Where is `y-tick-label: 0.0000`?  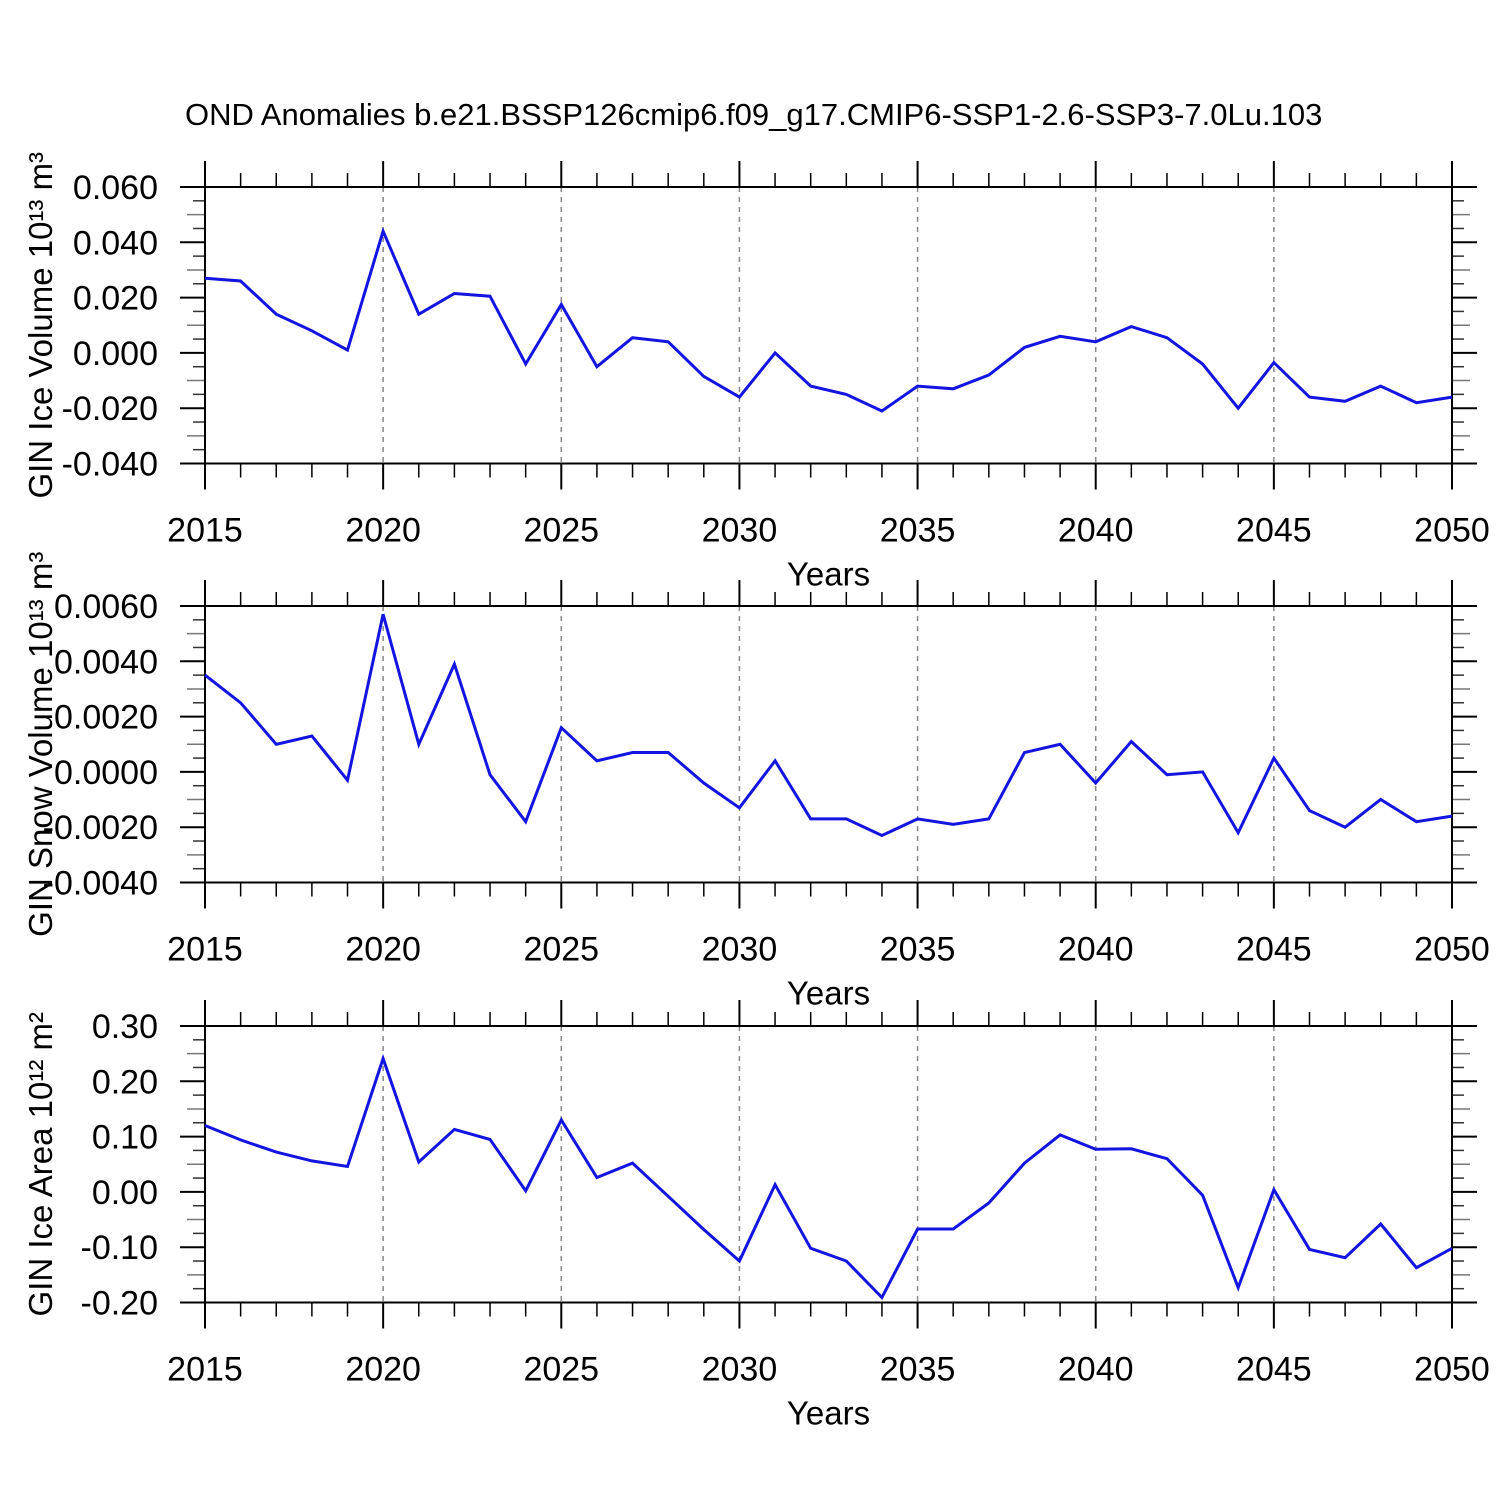 y-tick-label: 0.0000 is located at coordinates (106, 773).